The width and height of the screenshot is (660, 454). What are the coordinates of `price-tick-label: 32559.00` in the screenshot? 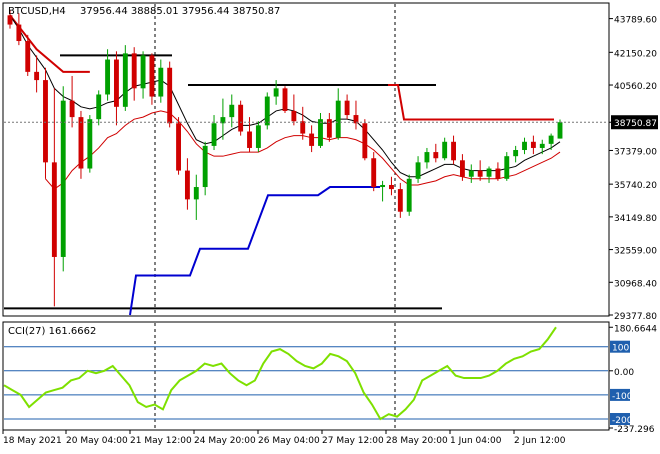 It's located at (635, 252).